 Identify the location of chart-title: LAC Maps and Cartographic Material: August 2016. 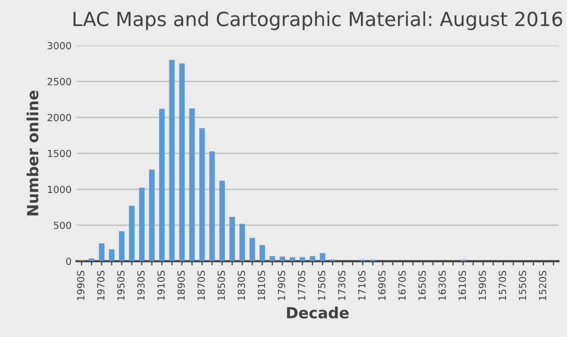
(318, 20).